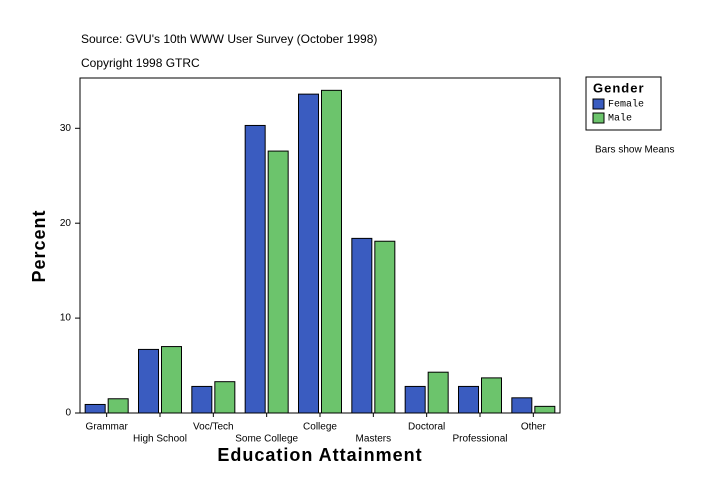 The height and width of the screenshot is (502, 724). I want to click on y-tick-label: 0, so click(68, 413).